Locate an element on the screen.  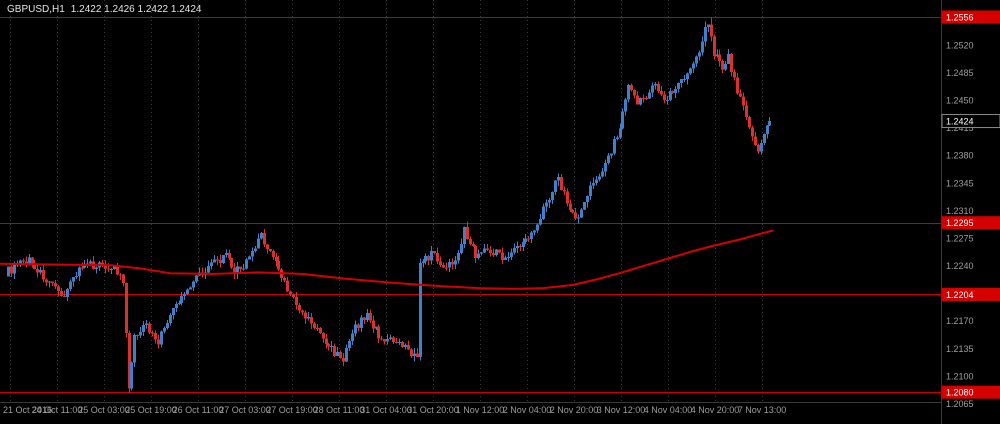
symbol-period-label: GBPUSD,H1 is located at coordinates (36, 9).